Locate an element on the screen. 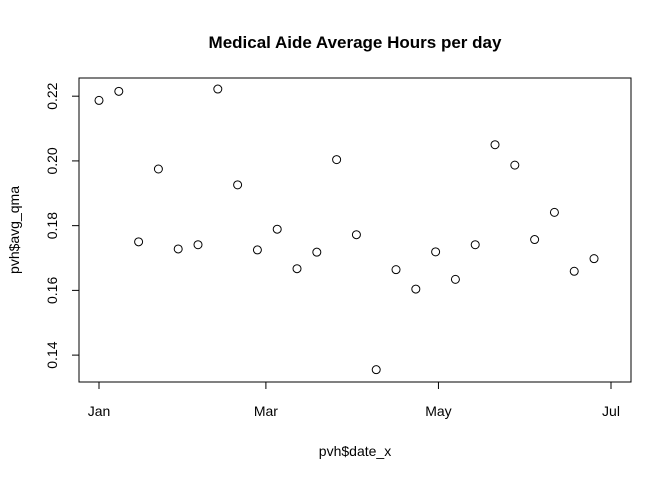  y-axis: 0.14 0.16 0.18 0.20 0.22 is located at coordinates (61, 225).